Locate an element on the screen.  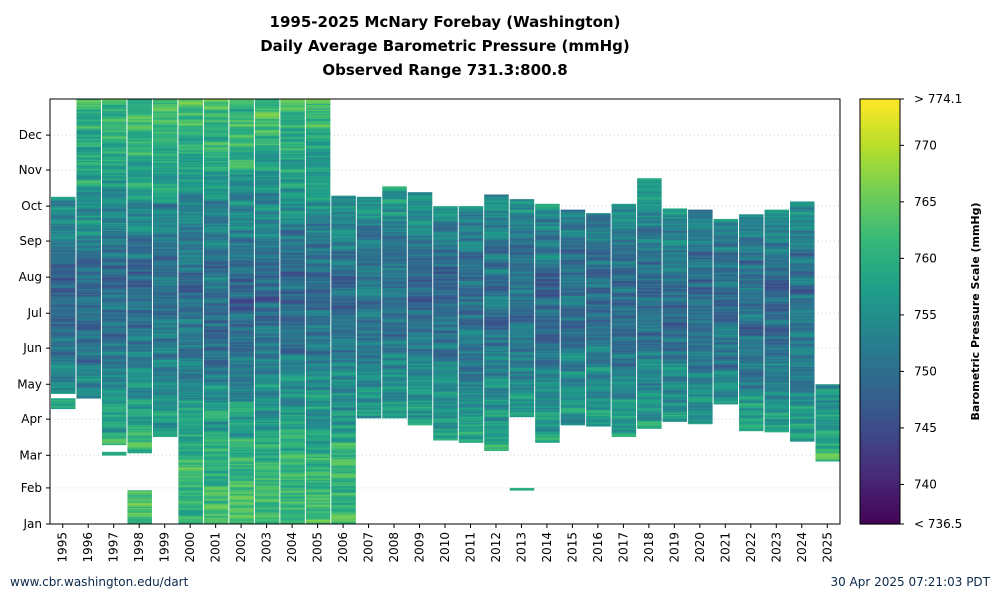
y-tick-label-nov: Nov is located at coordinates (30, 170).